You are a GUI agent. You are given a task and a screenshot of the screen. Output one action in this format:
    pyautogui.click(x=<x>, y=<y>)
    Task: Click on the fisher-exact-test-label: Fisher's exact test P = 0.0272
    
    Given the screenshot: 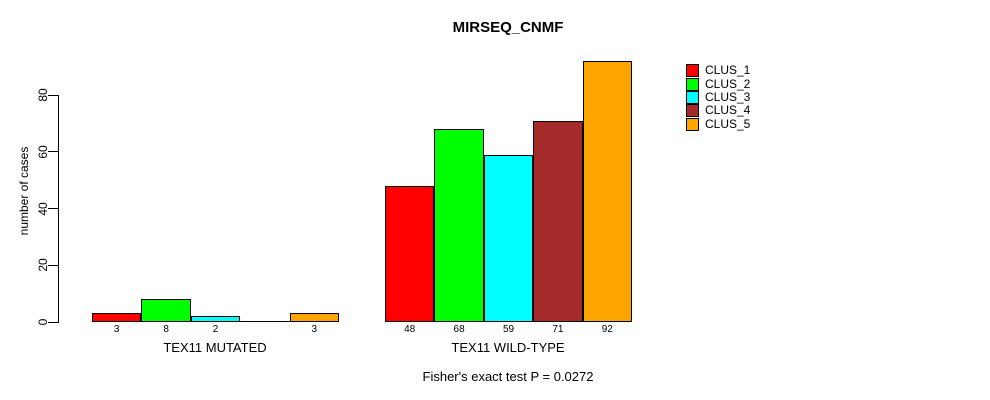 What is the action you would take?
    pyautogui.click(x=508, y=376)
    